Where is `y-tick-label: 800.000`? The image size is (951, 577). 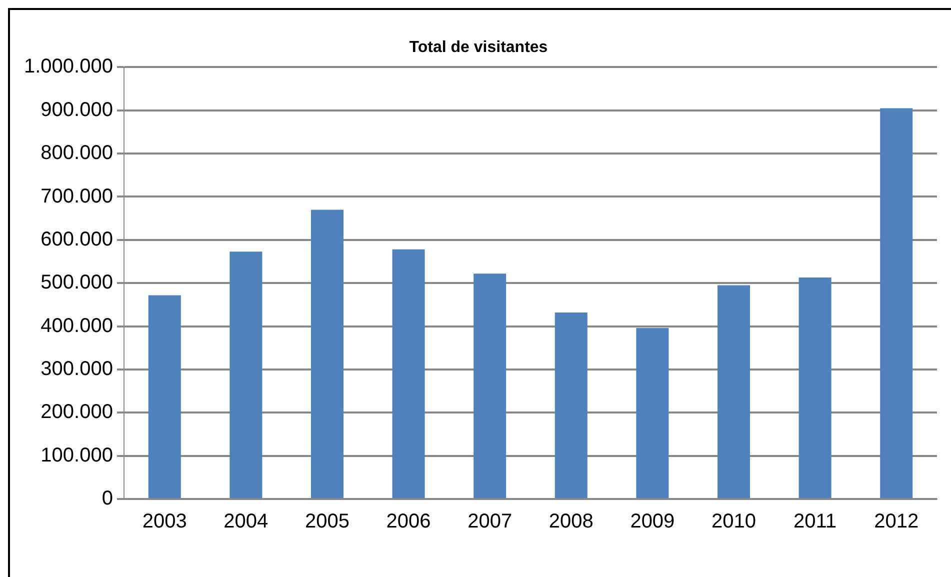
y-tick-label: 800.000 is located at coordinates (76, 153).